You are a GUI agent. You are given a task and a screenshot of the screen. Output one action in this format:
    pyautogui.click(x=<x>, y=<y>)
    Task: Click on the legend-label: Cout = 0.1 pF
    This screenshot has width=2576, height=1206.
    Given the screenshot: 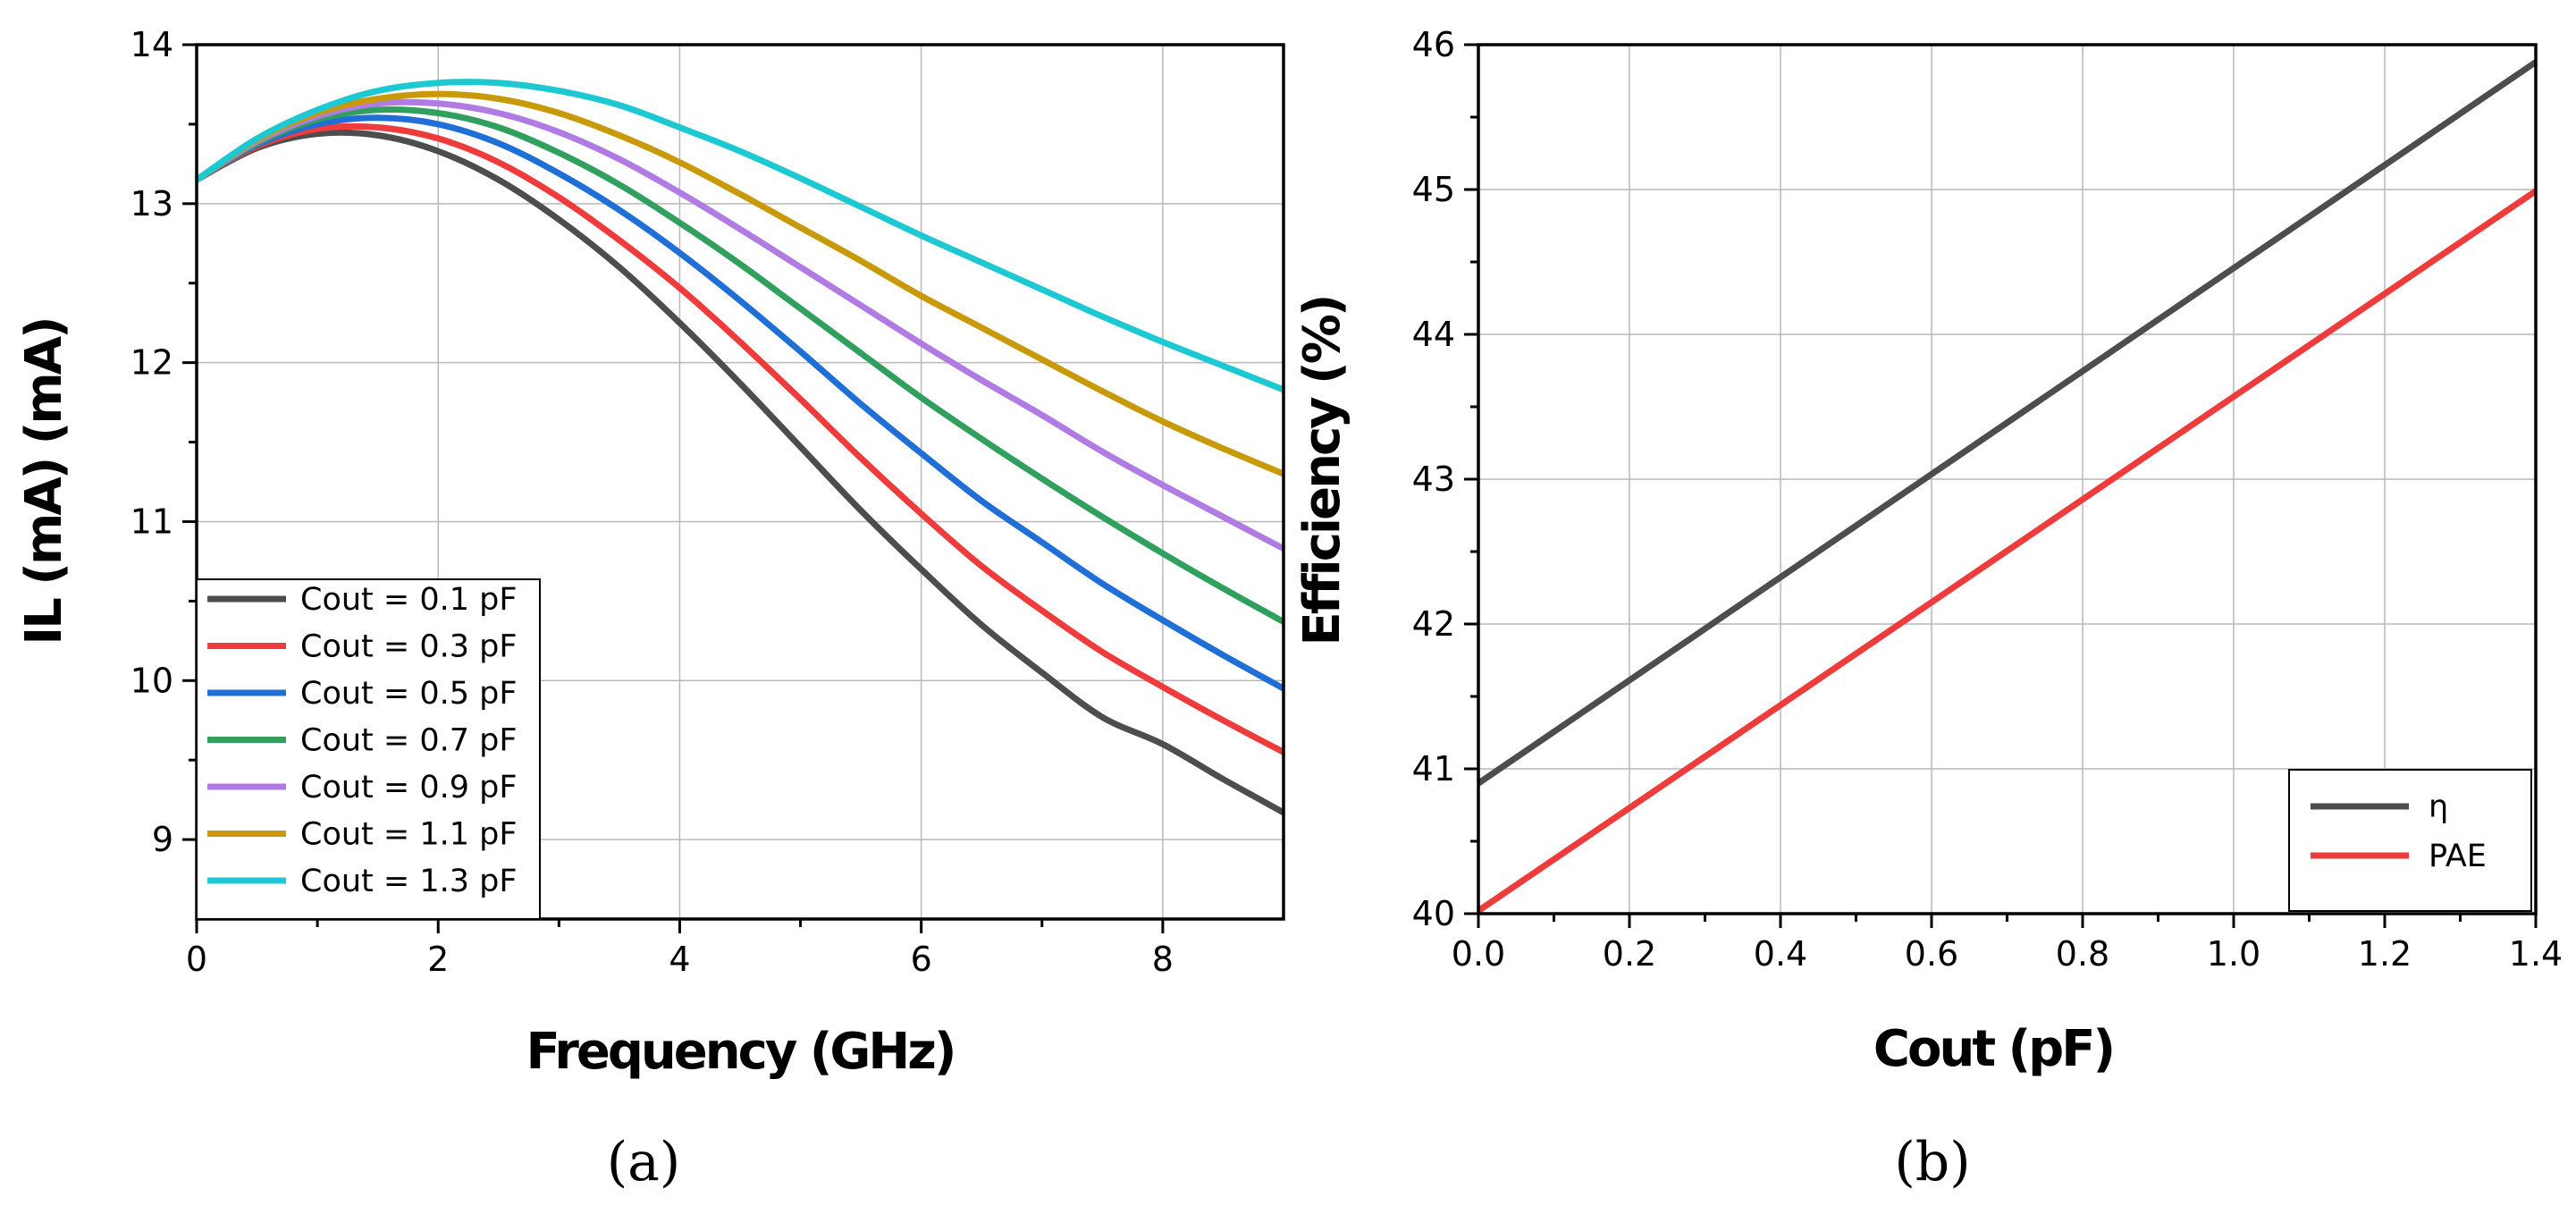 What is the action you would take?
    pyautogui.click(x=409, y=600)
    